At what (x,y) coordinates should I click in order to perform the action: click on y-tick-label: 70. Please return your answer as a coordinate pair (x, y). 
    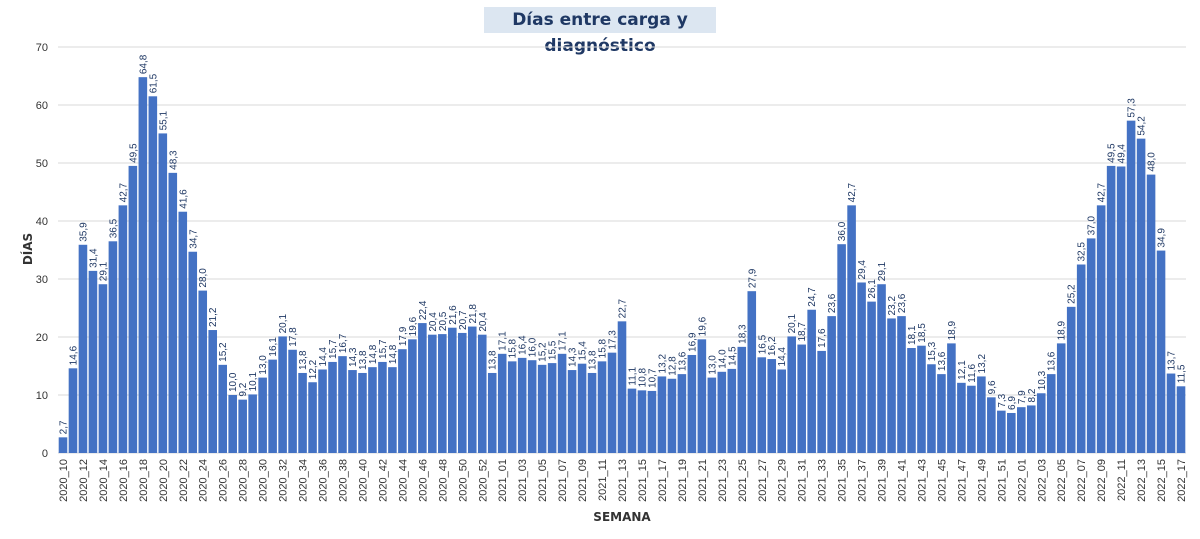
    Looking at the image, I should click on (42, 48).